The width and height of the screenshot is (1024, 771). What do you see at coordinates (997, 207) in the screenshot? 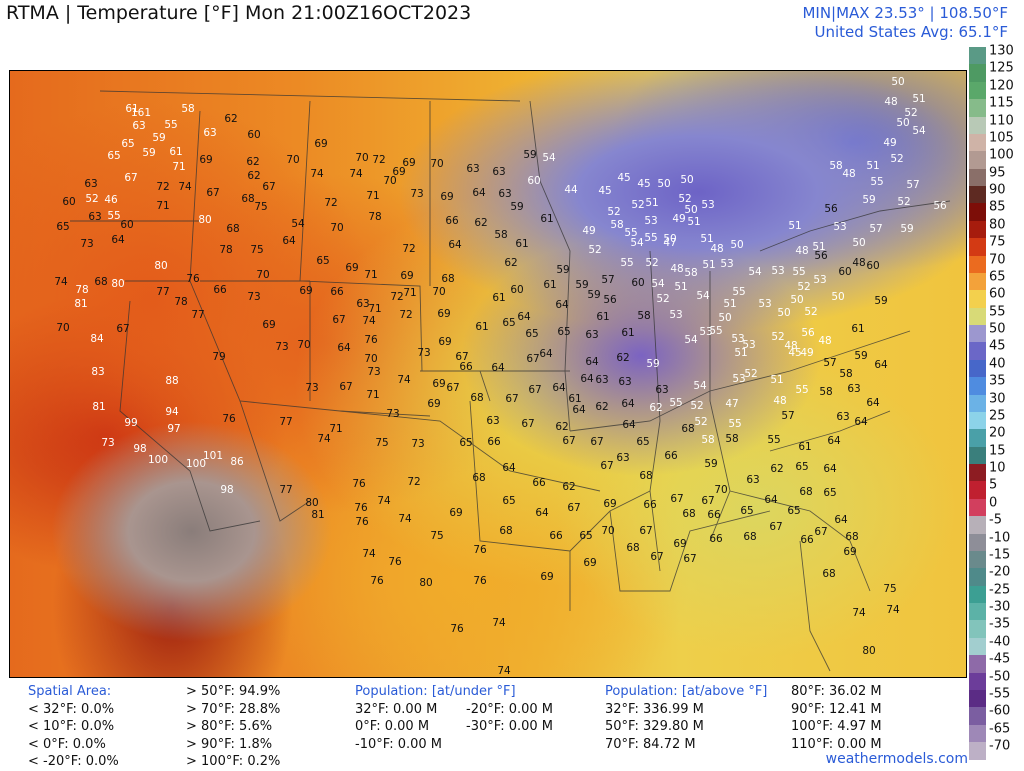
I see `scale-tick-label: 85` at bounding box center [997, 207].